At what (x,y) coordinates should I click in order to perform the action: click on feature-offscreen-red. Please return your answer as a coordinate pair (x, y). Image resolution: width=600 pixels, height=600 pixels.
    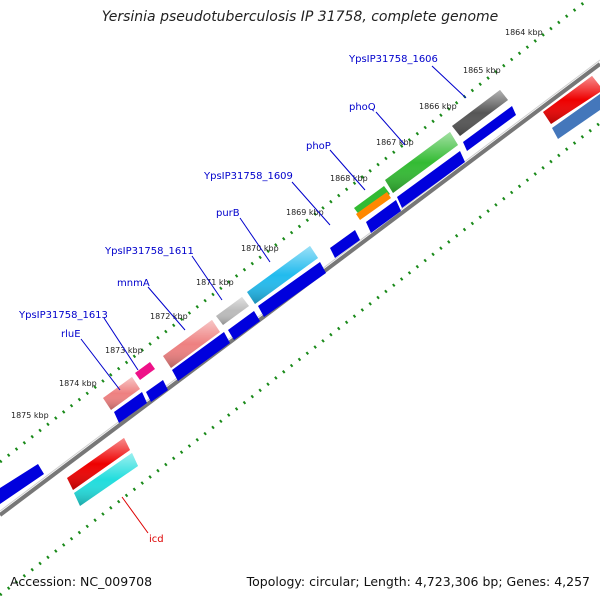
    Looking at the image, I should click on (571, 100).